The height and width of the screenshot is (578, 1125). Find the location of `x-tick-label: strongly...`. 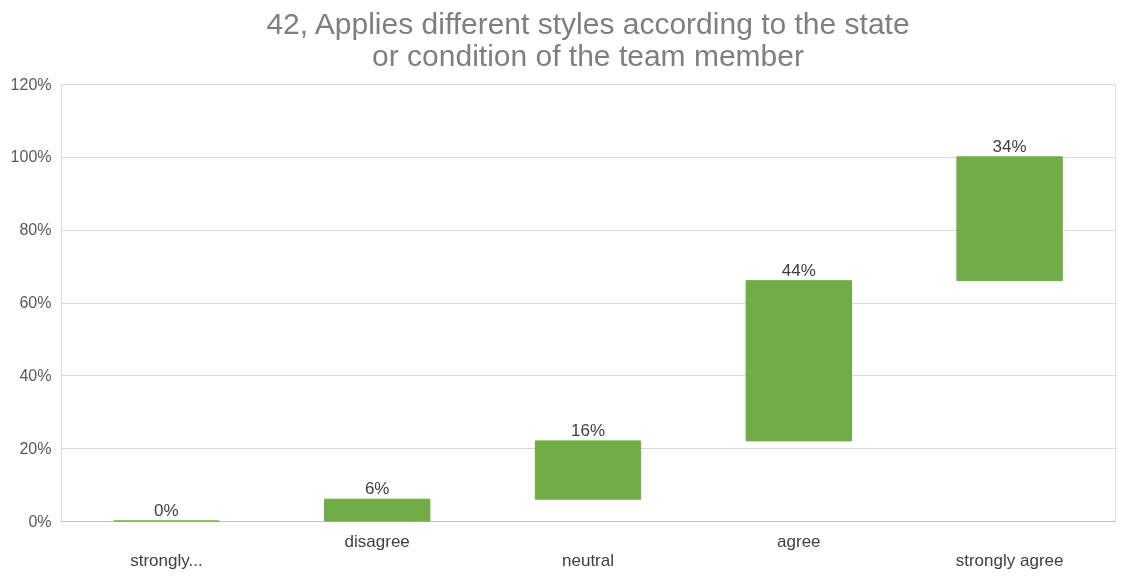

x-tick-label: strongly... is located at coordinates (166, 560).